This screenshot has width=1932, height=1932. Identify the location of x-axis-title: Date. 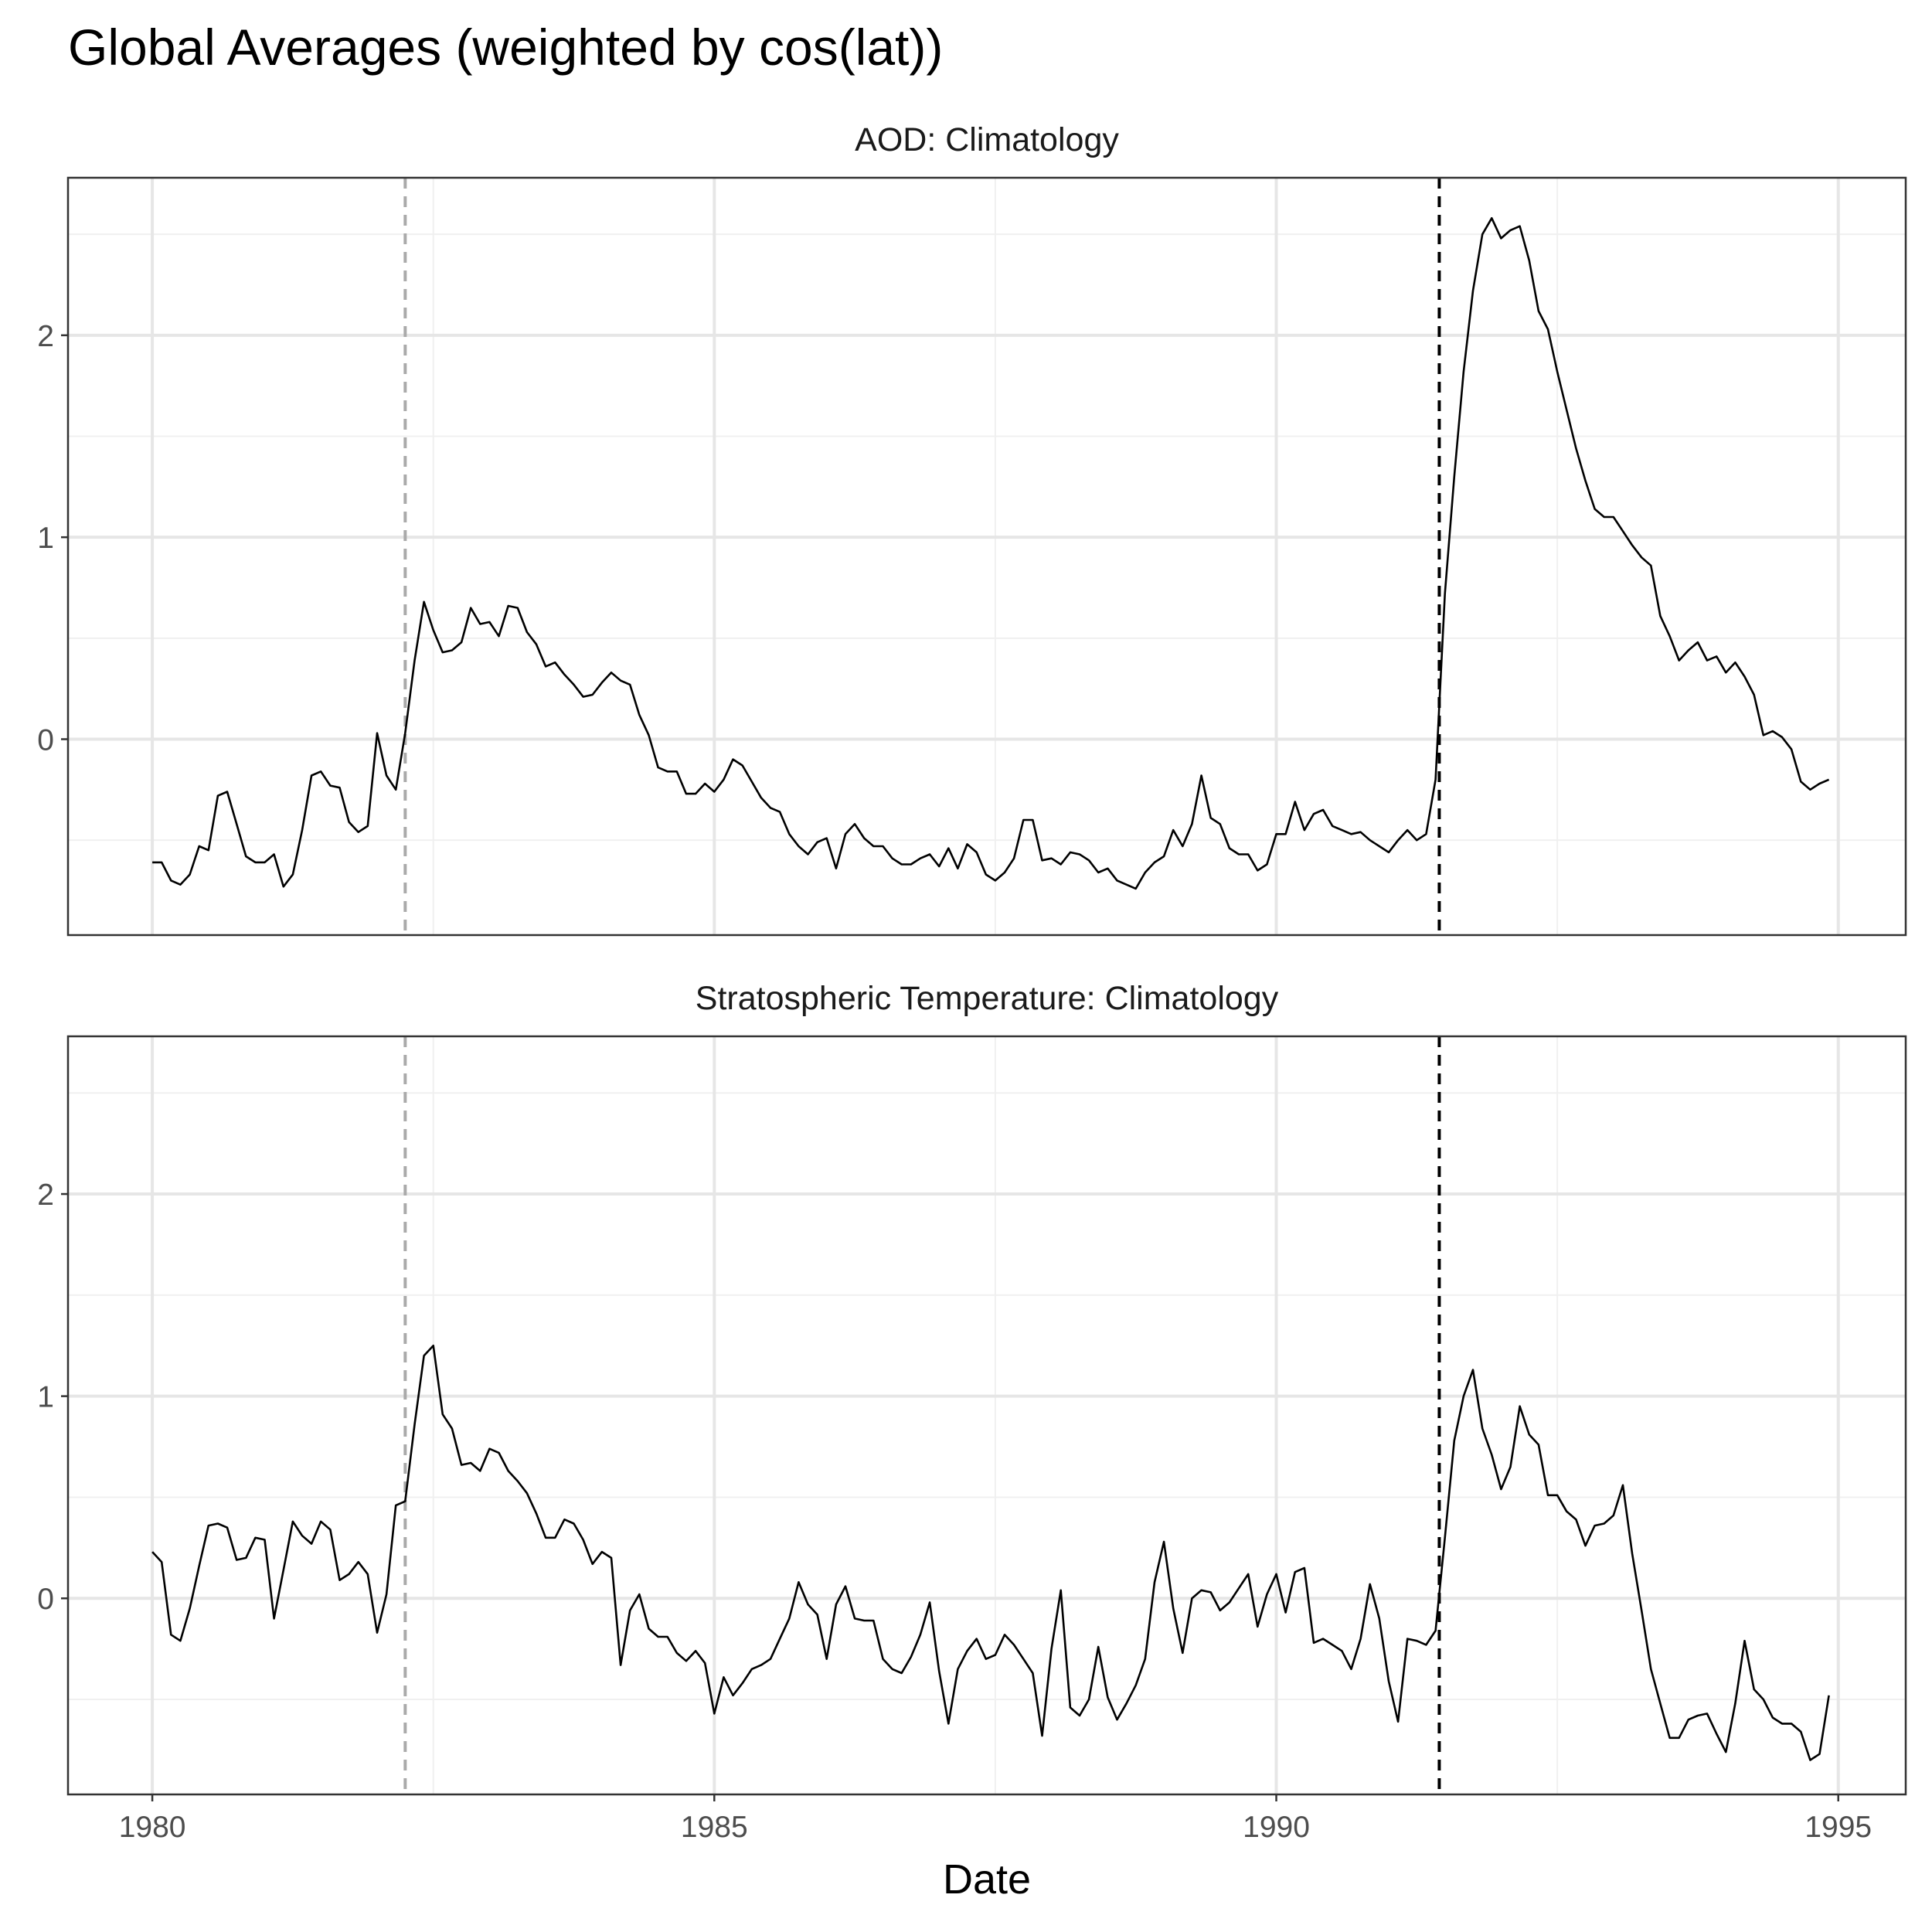
(987, 1880).